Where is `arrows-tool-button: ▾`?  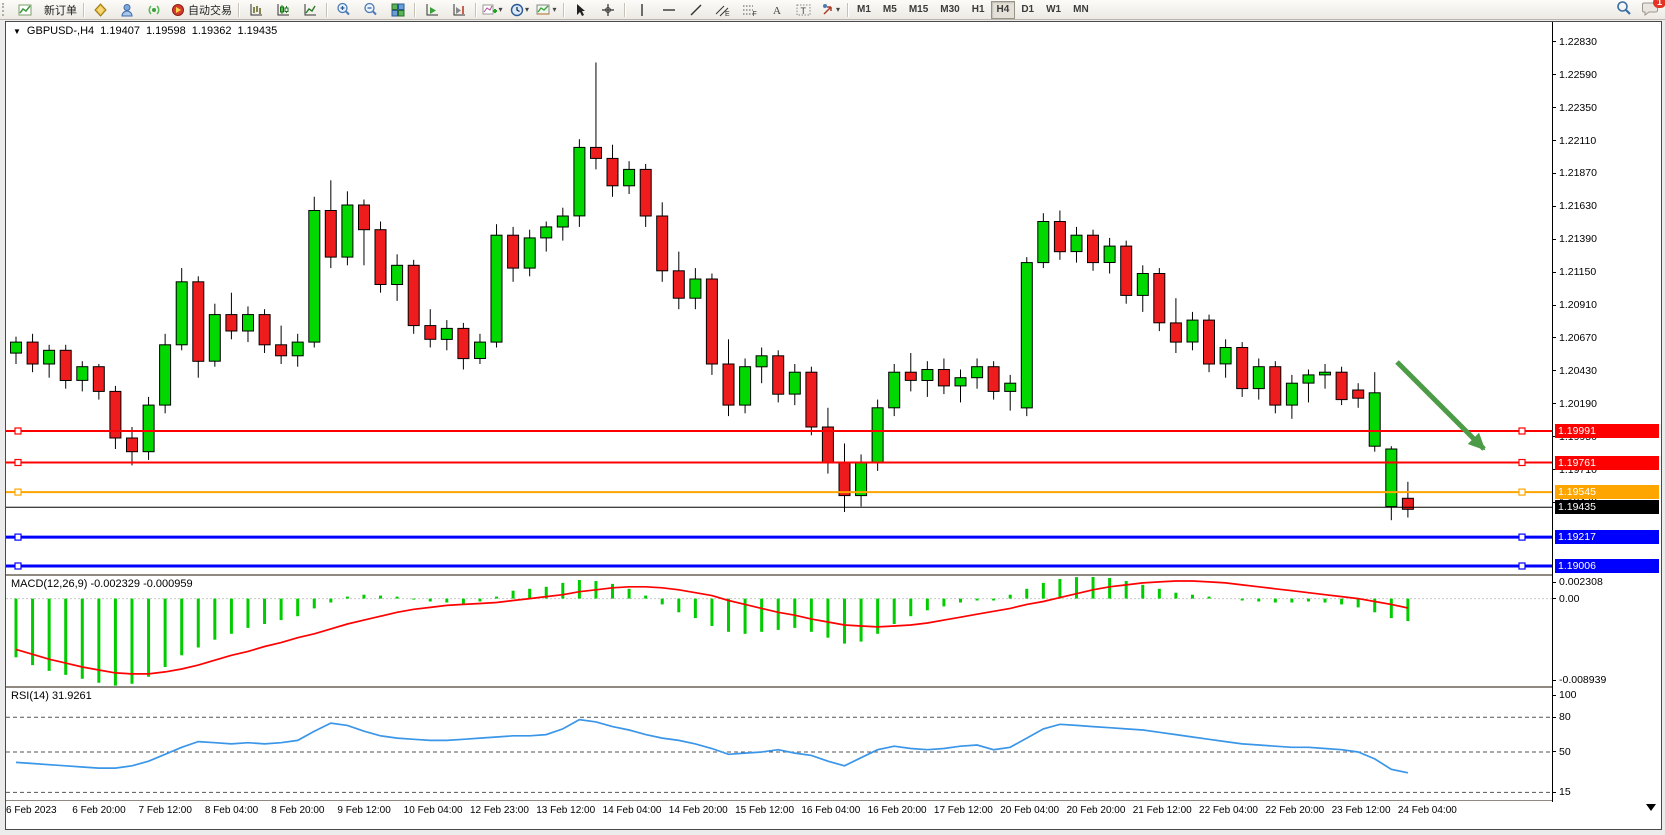
arrows-tool-button: ▾ is located at coordinates (830, 9).